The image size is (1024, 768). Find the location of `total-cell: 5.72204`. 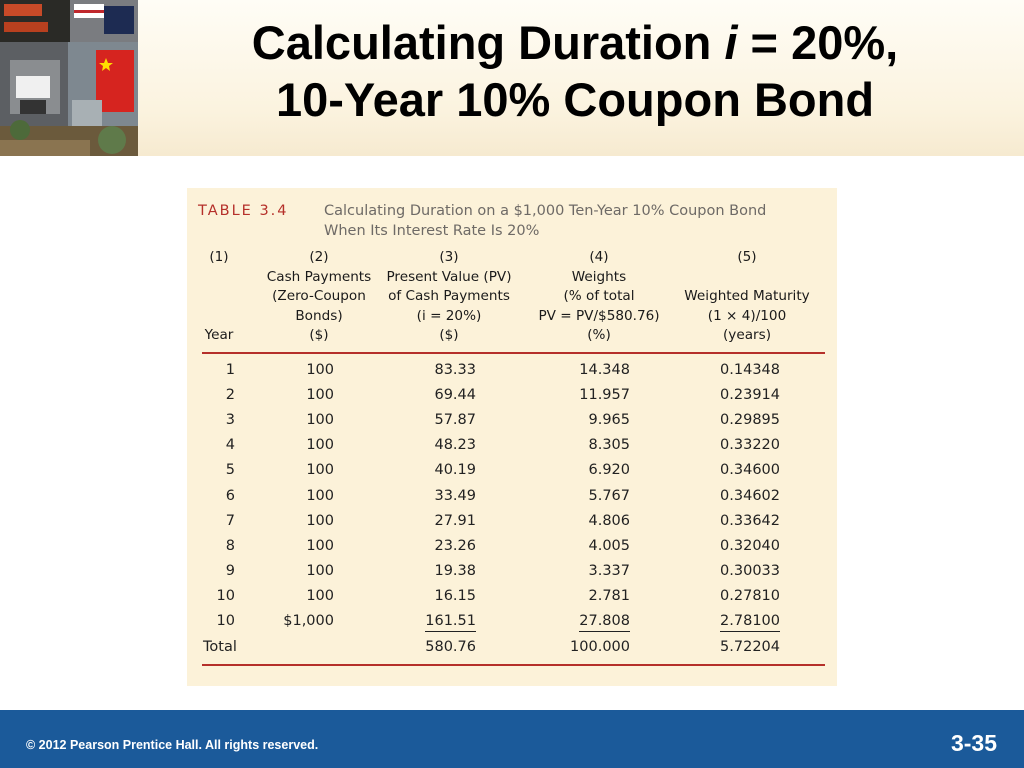

total-cell: 5.72204 is located at coordinates (750, 647).